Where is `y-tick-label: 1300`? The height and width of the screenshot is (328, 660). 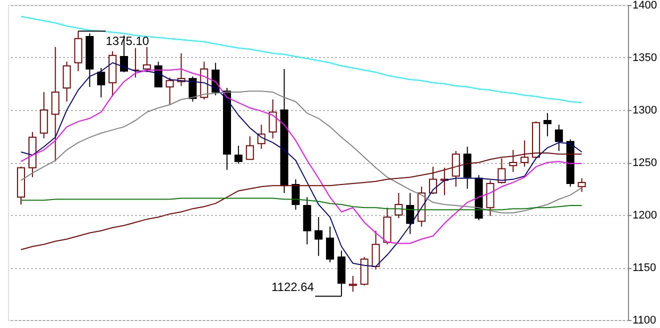 y-tick-label: 1300 is located at coordinates (644, 110).